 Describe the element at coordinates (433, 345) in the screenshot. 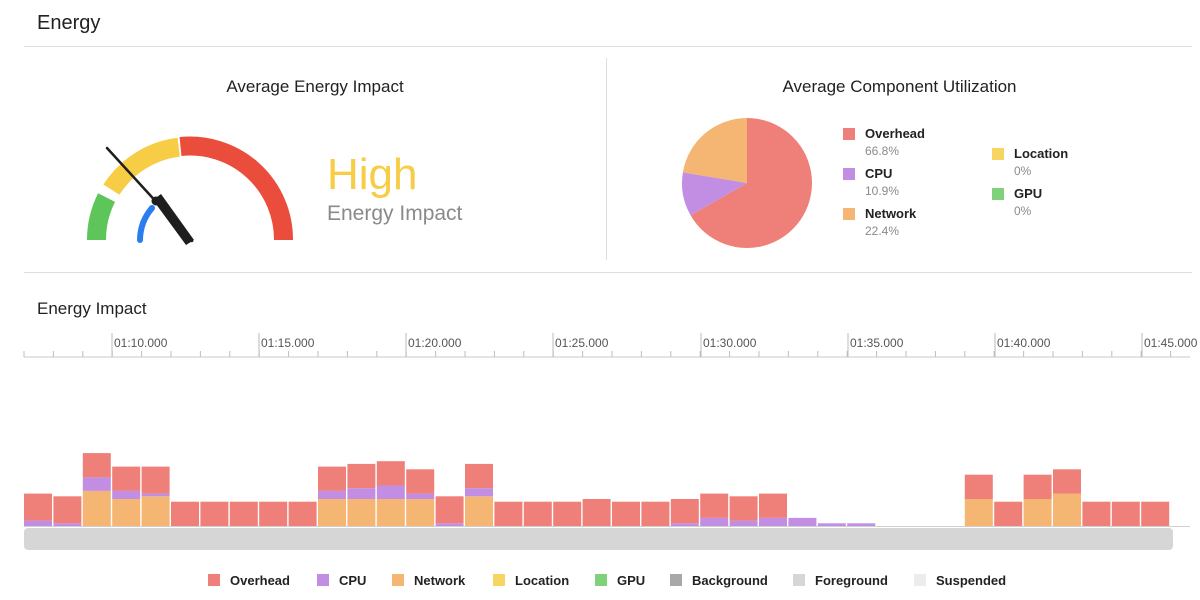

I see `tick-group: 01:20.000` at that location.